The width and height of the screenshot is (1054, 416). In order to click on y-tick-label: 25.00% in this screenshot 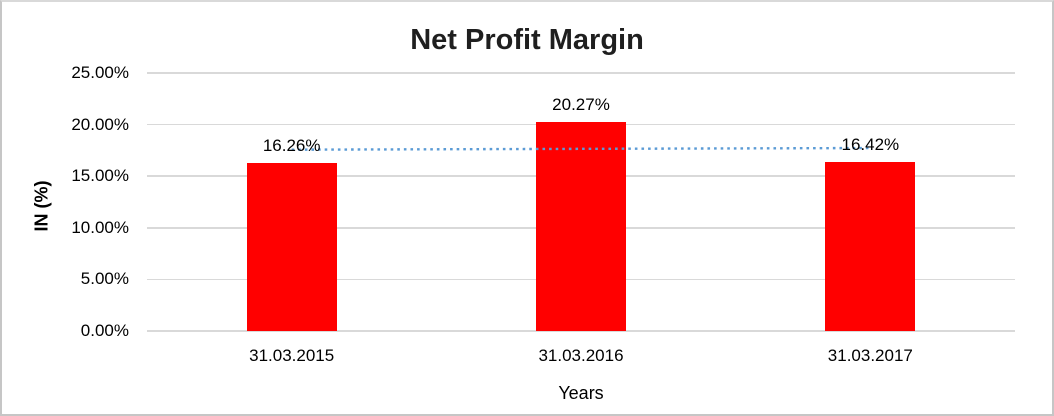, I will do `click(100, 72)`.